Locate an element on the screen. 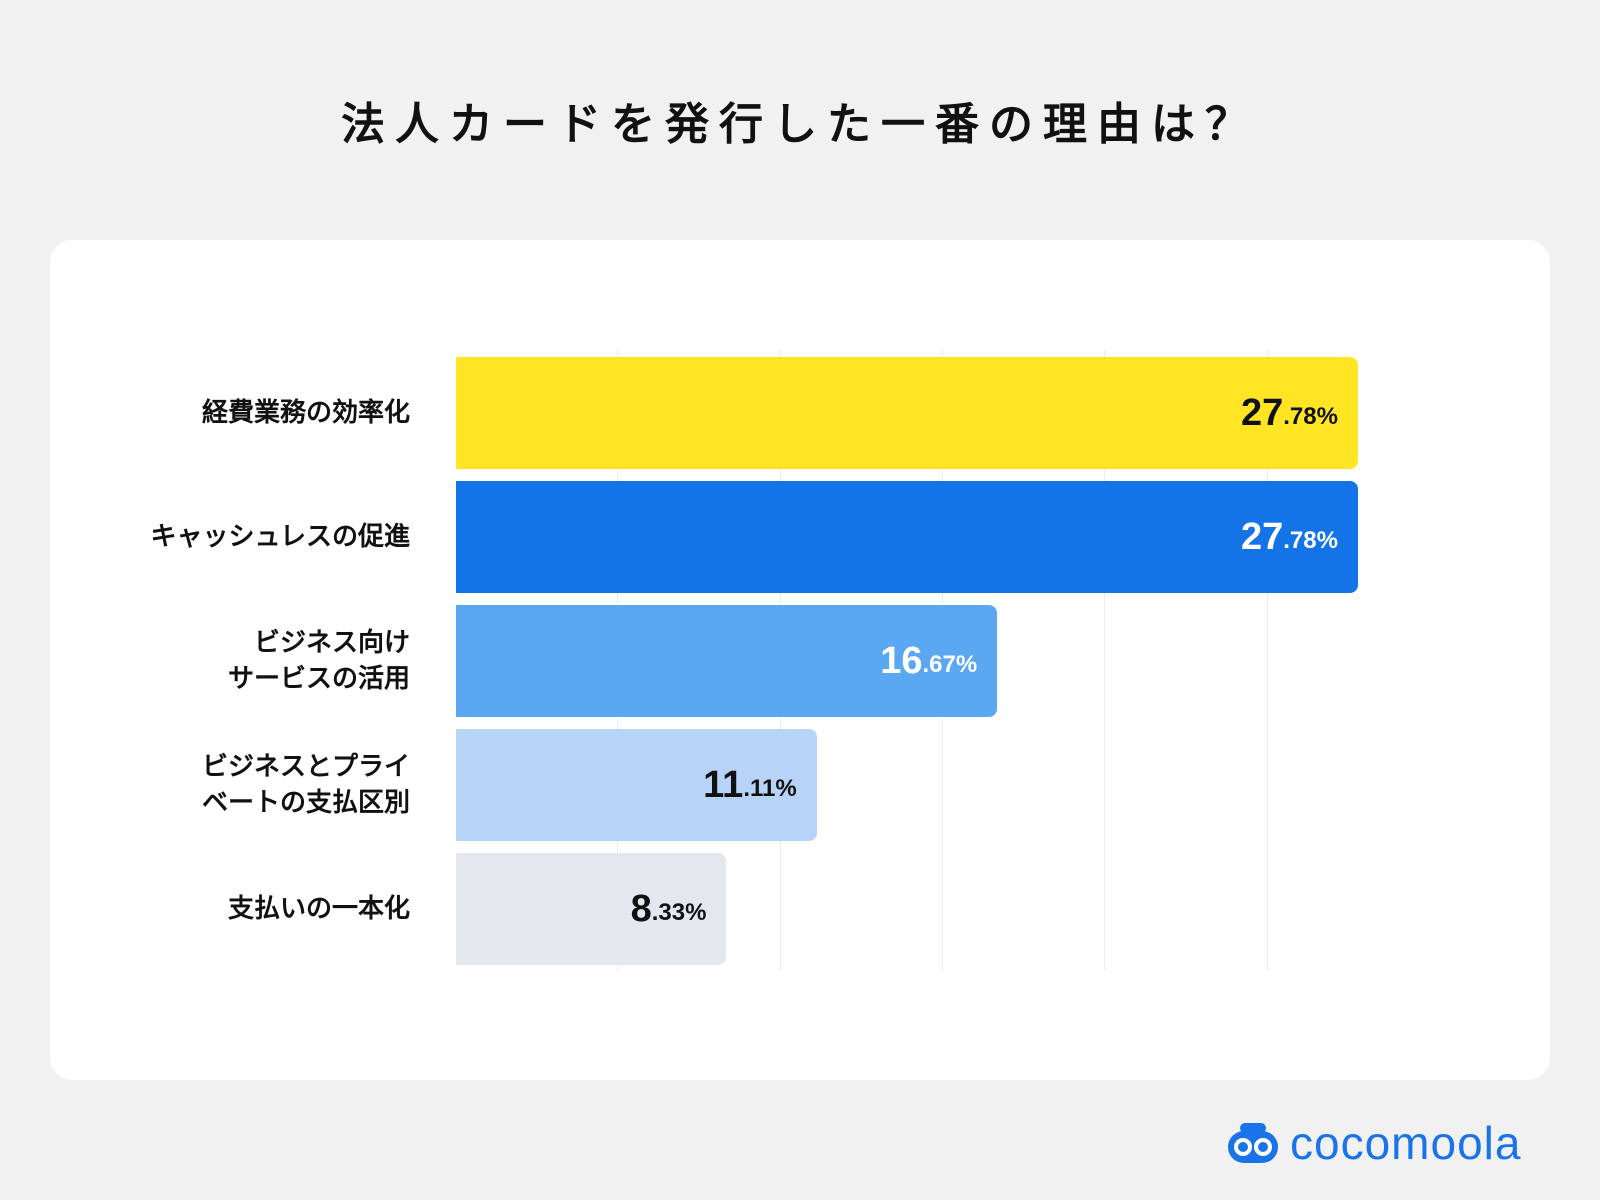  bar-row: ビジネス向け サービスの活用 16.67% is located at coordinates (800, 661).